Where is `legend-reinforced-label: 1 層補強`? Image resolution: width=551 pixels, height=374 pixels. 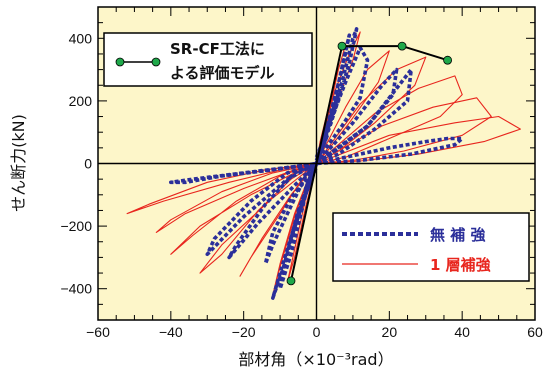
legend-reinforced-label: 1 層補強 is located at coordinates (460, 265).